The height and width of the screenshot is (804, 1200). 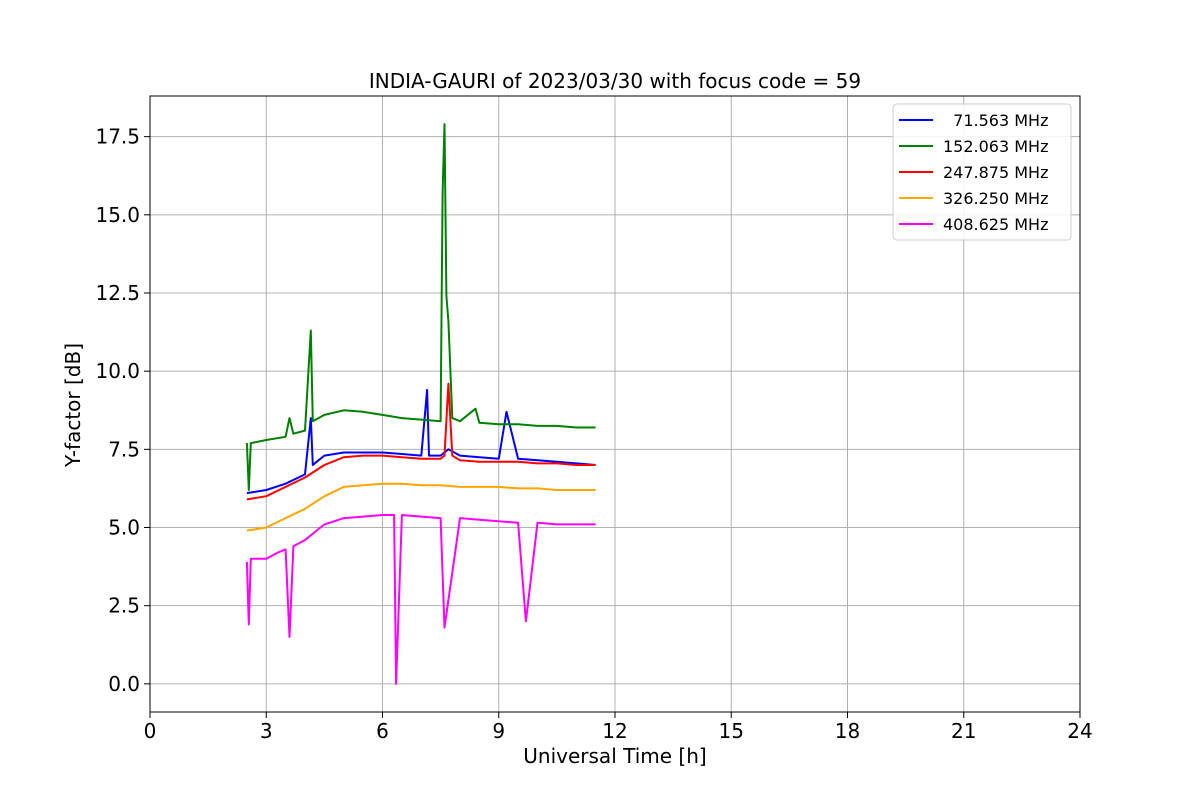 I want to click on x-tick-label: 3, so click(x=266, y=731).